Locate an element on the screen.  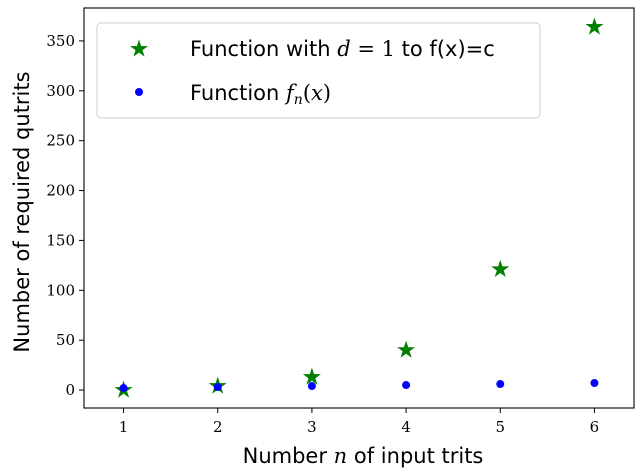
legend-marker-star is located at coordinates (139, 48).